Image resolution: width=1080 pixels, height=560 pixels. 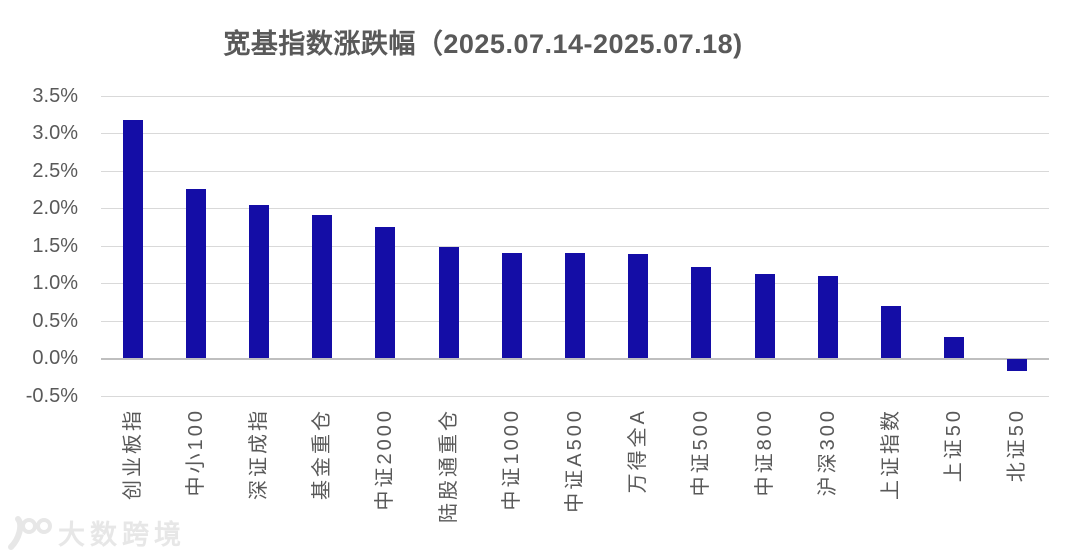 I want to click on x-axis-category-label: 深证成指, so click(x=259, y=454).